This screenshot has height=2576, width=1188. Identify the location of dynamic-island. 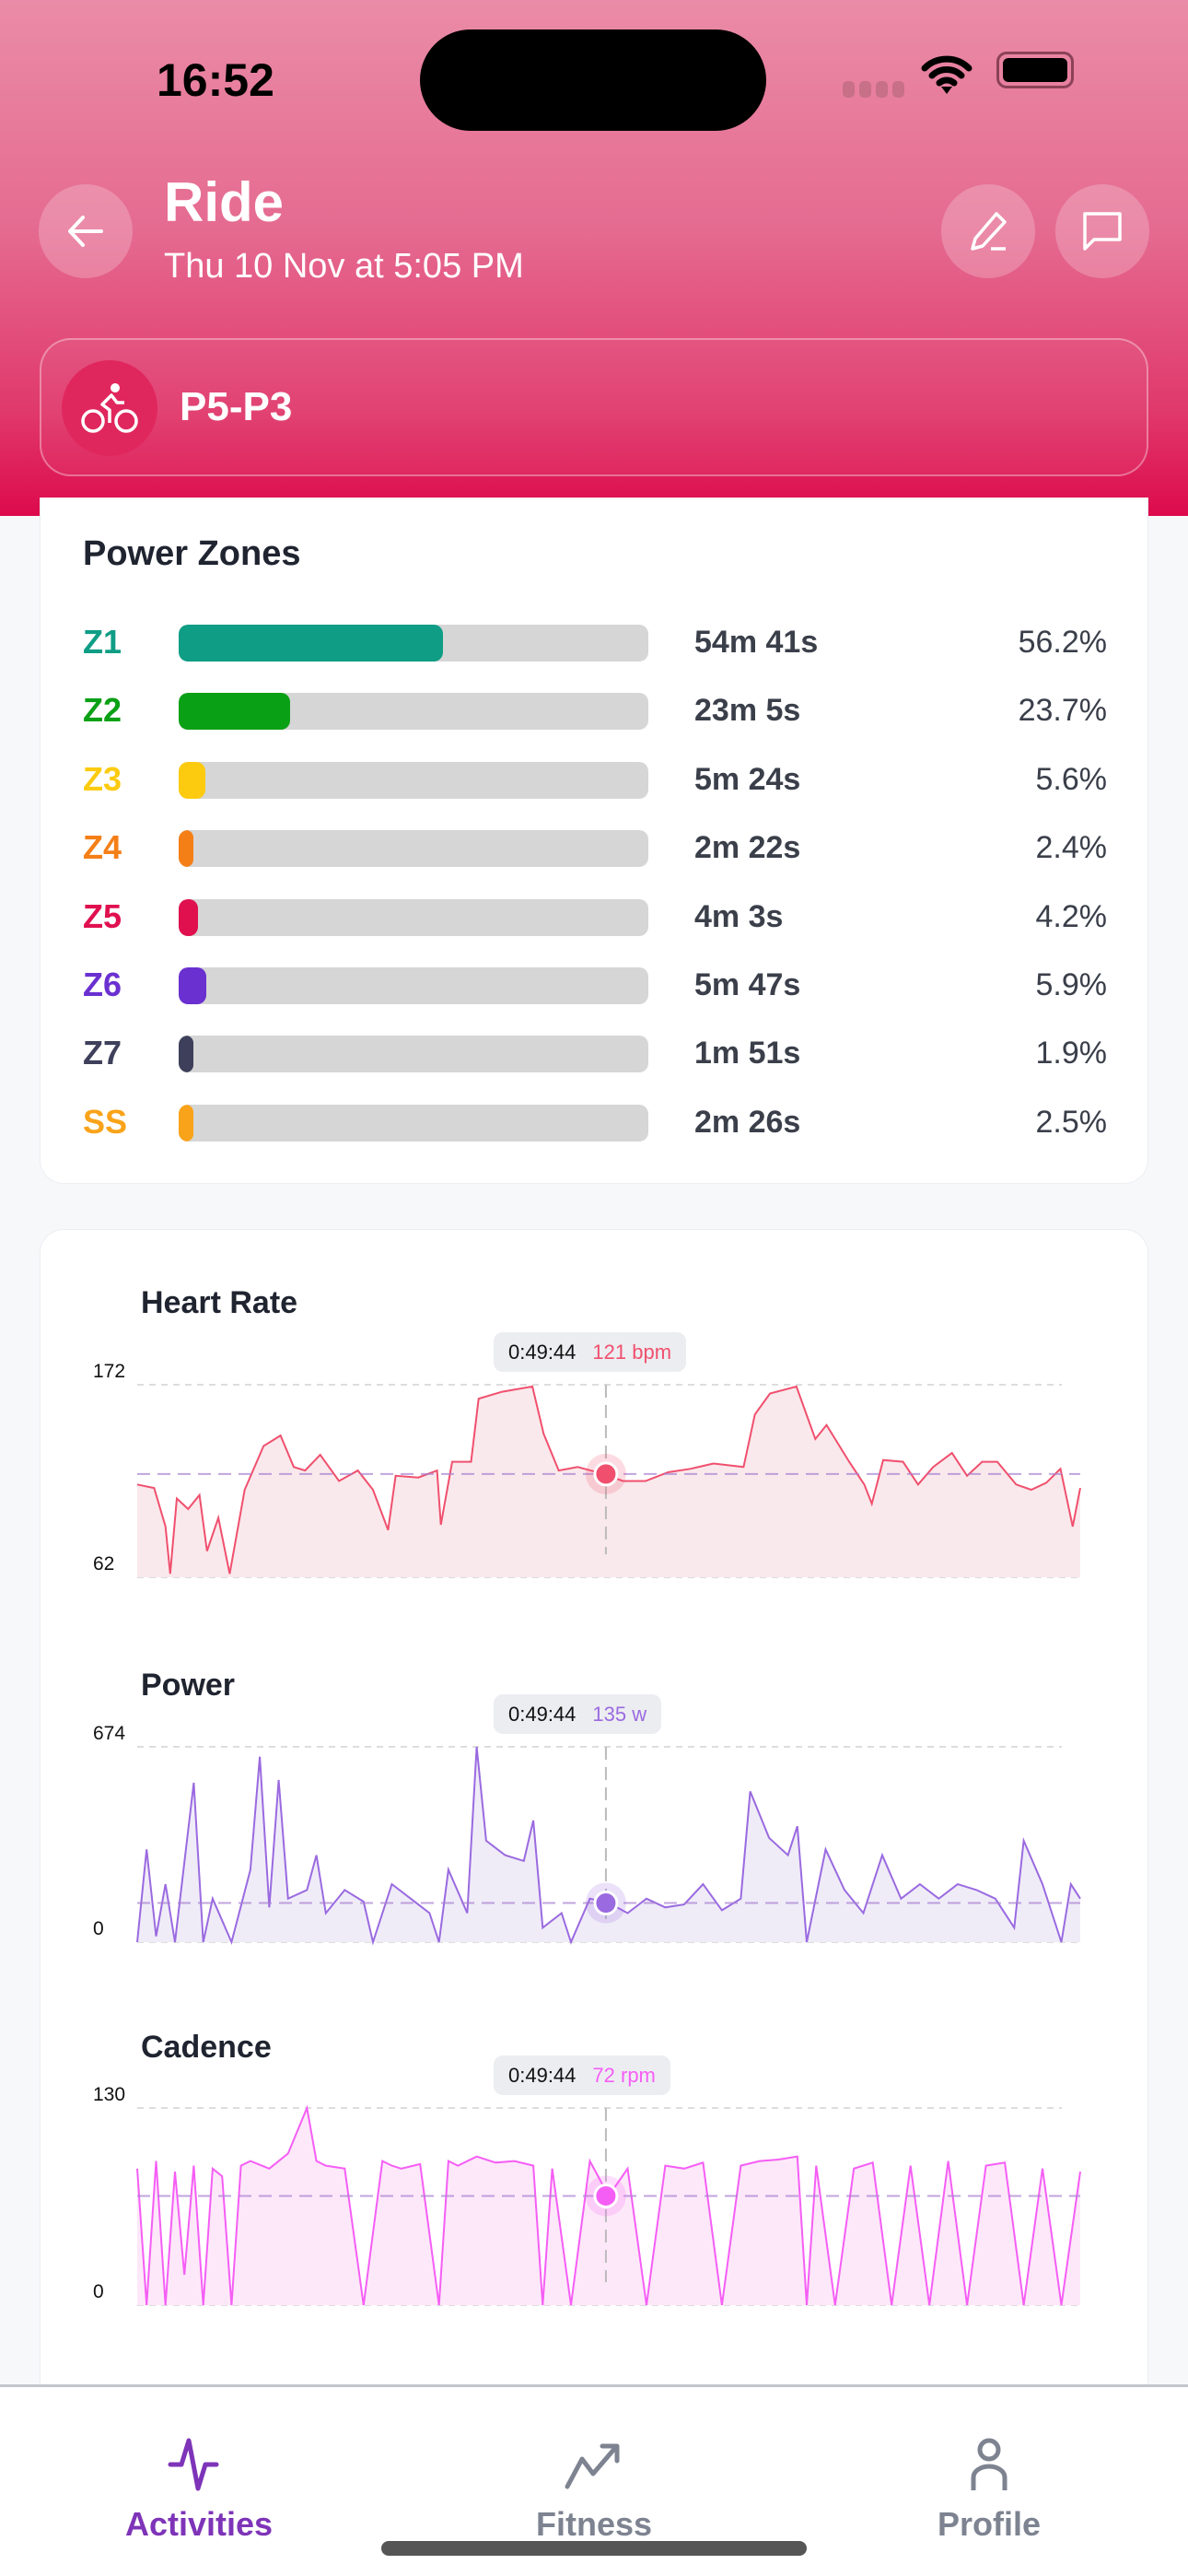
(593, 80).